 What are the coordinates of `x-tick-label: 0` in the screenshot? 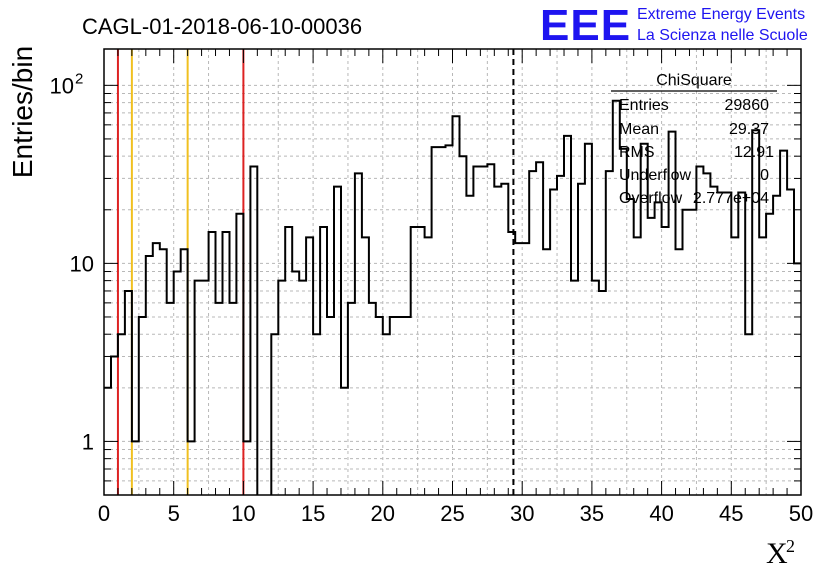 It's located at (104, 513).